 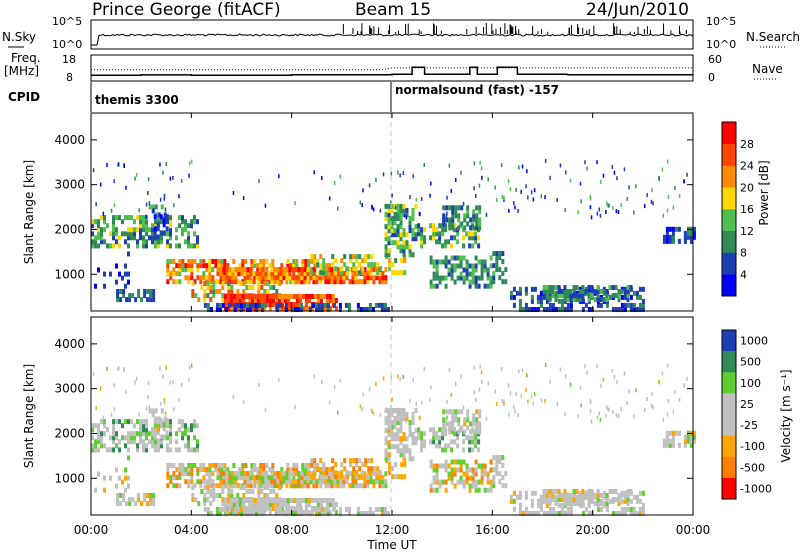 I want to click on range-tick-label: 4000, so click(x=69, y=344).